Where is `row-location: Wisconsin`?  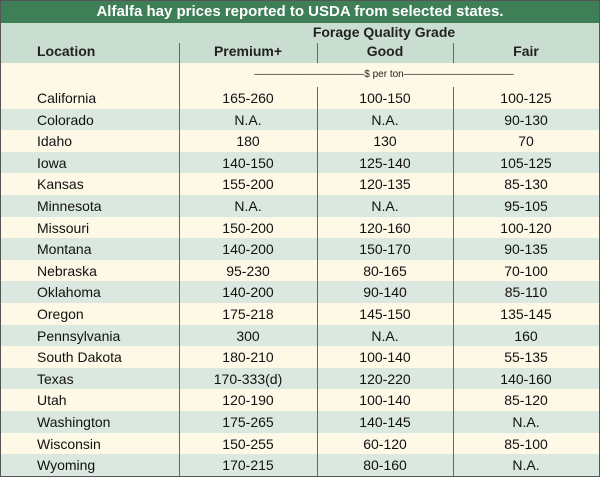 row-location: Wisconsin is located at coordinates (69, 443).